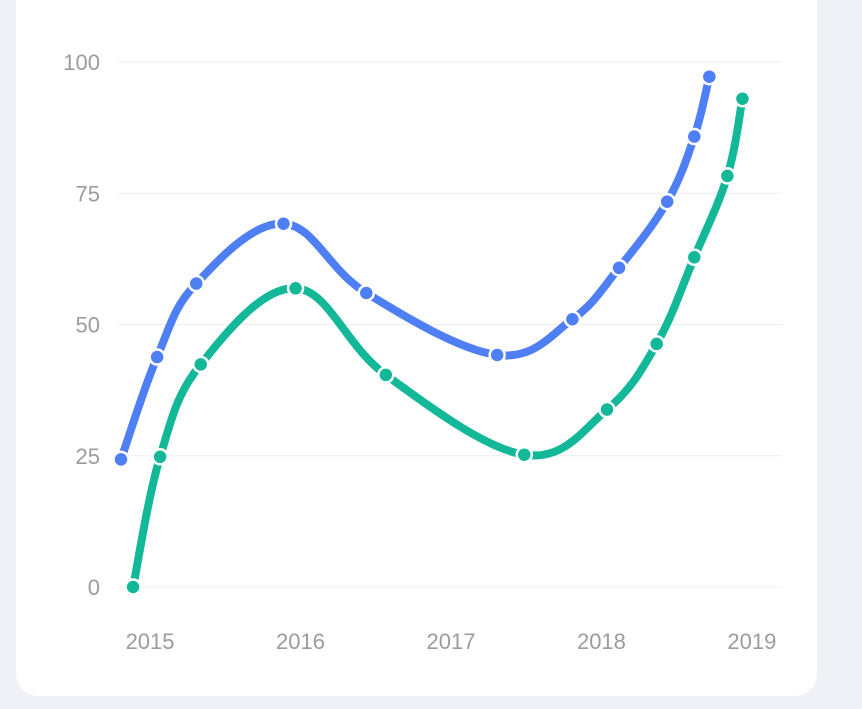  I want to click on y-tick-label: 0, so click(94, 587).